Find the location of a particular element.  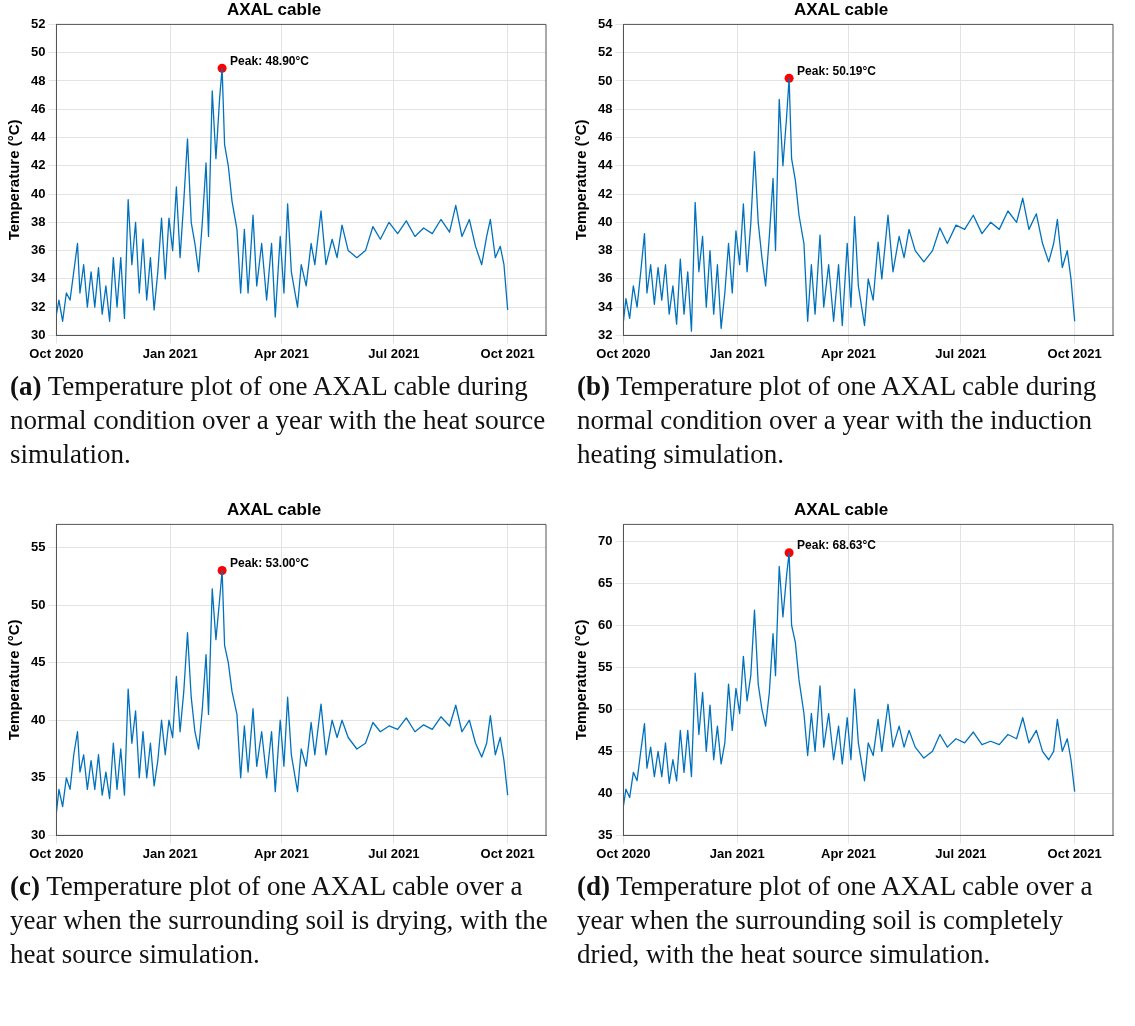

y-tick-label: 65 is located at coordinates (605, 582).